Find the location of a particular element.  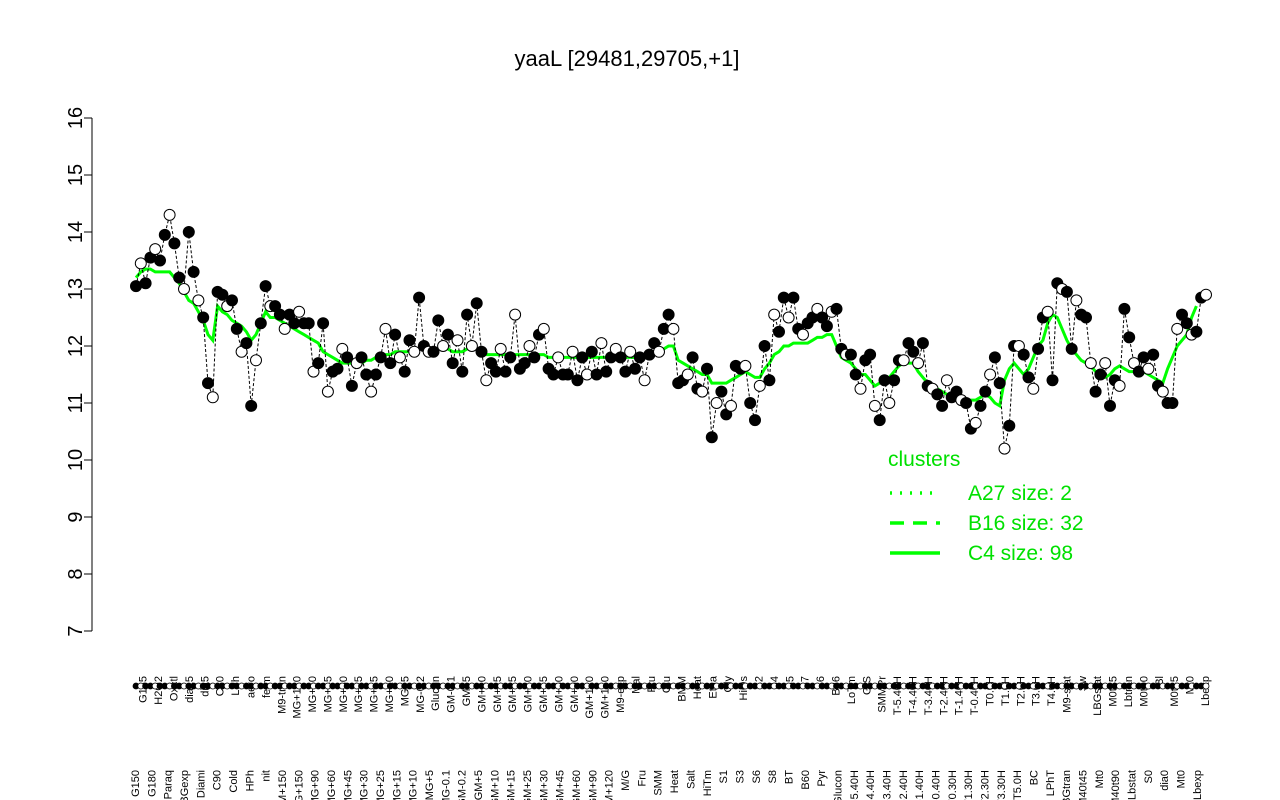

x-tick-label: GM+120 is located at coordinates (610, 785).